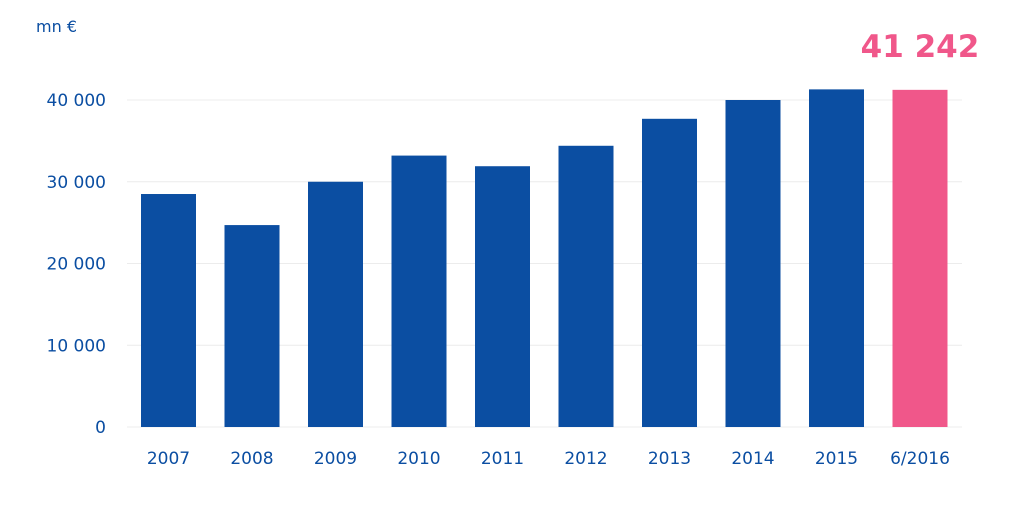 This screenshot has height=522, width=1024. Describe the element at coordinates (168, 459) in the screenshot. I see `x-tick-label: 2007` at that location.